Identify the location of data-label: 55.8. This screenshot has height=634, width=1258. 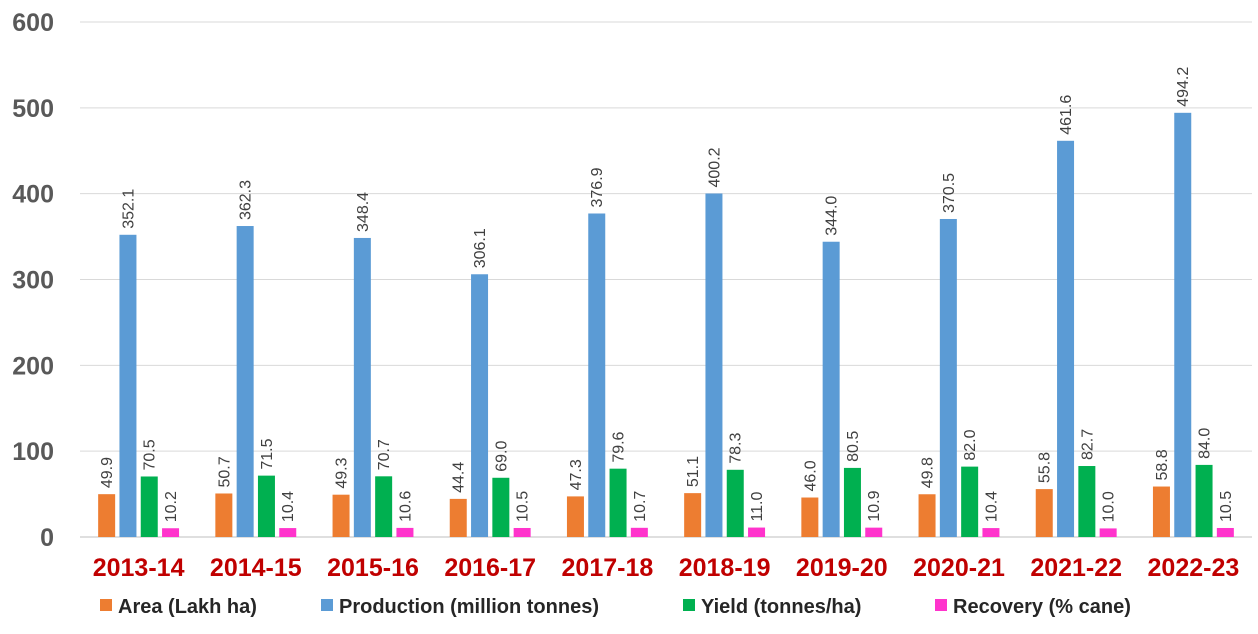
(1045, 467).